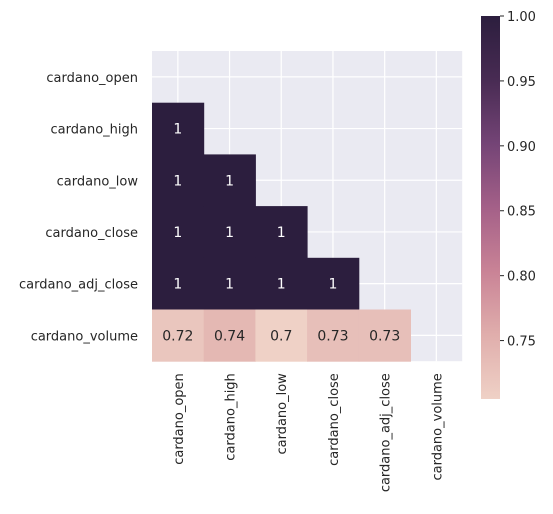 The image size is (553, 514). What do you see at coordinates (521, 342) in the screenshot?
I see `colorbar-tick-label: 0.75` at bounding box center [521, 342].